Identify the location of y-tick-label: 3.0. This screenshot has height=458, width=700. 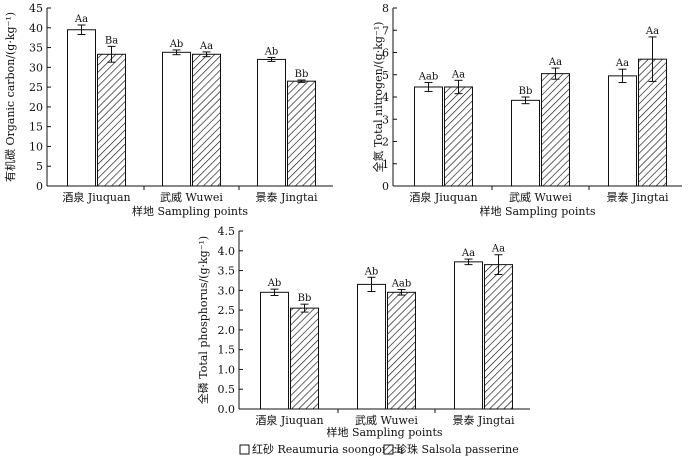
(227, 290).